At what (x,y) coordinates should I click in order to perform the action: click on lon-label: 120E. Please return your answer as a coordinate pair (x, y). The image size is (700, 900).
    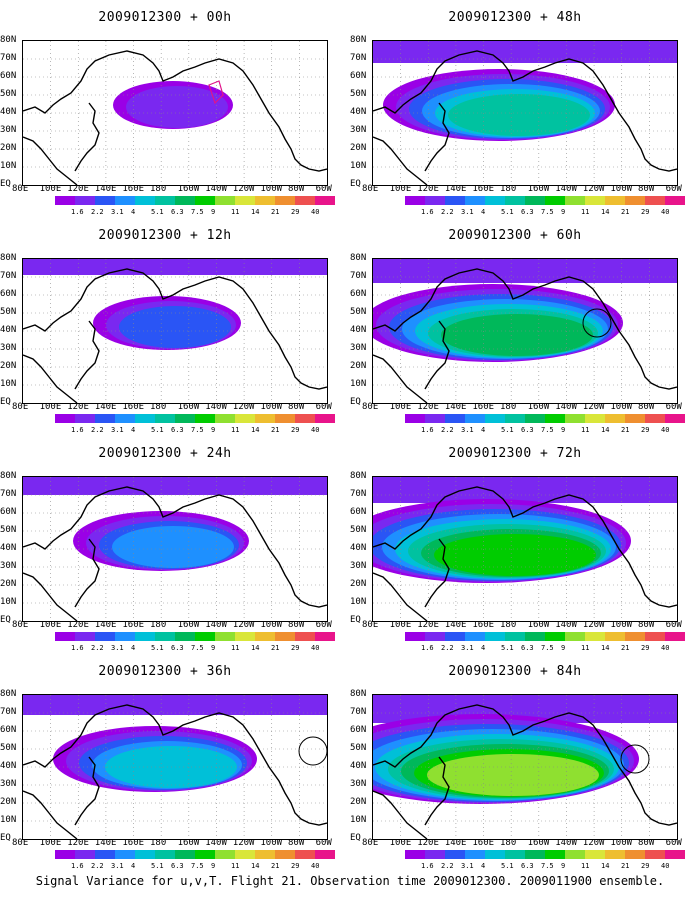
    Looking at the image, I should click on (78, 625).